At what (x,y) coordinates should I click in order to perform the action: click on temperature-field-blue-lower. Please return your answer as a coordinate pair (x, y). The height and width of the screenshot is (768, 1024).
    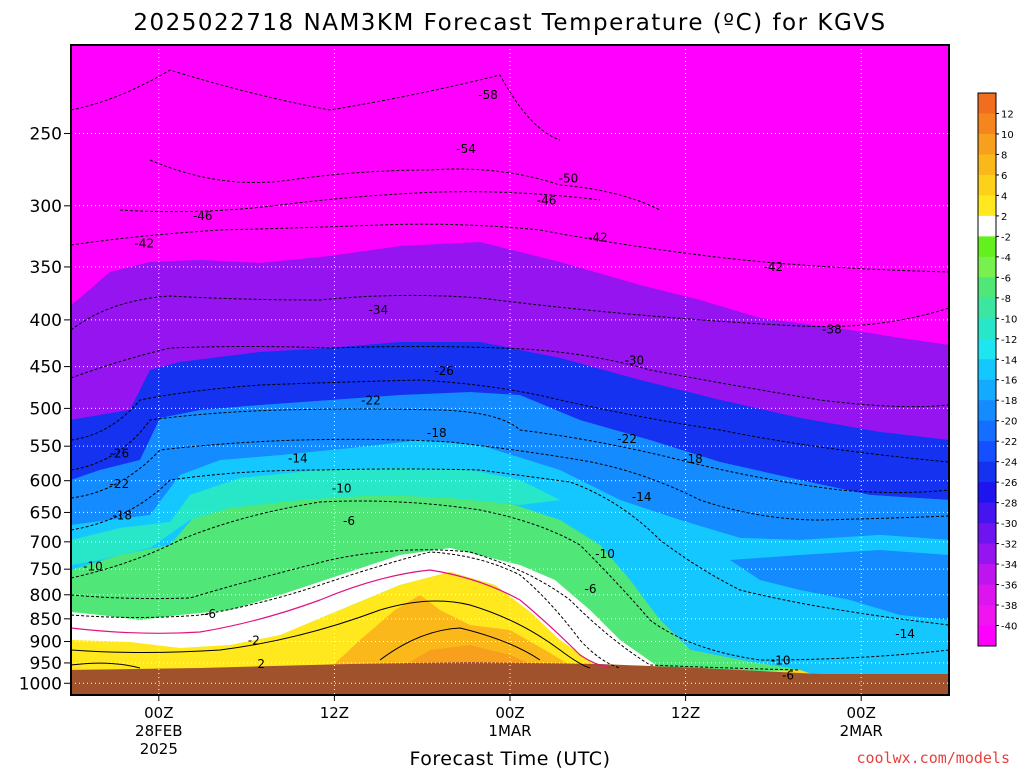
    Looking at the image, I should click on (839, 585).